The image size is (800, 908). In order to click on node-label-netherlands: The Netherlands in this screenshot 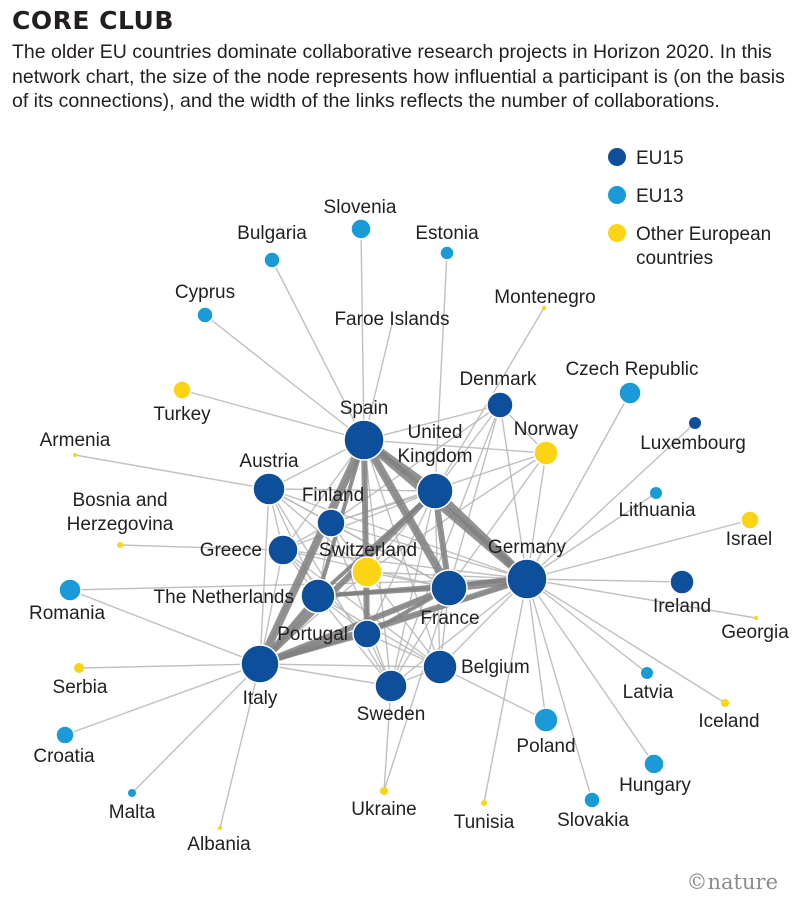, I will do `click(224, 597)`.